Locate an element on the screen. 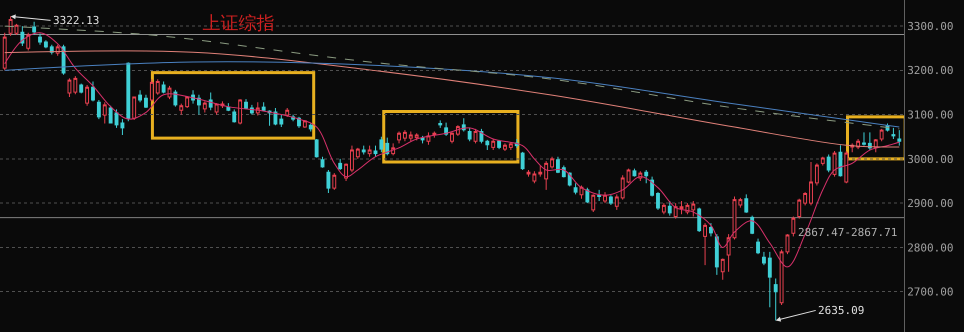 The image size is (964, 332). annotation: 2635.09 is located at coordinates (841, 310).